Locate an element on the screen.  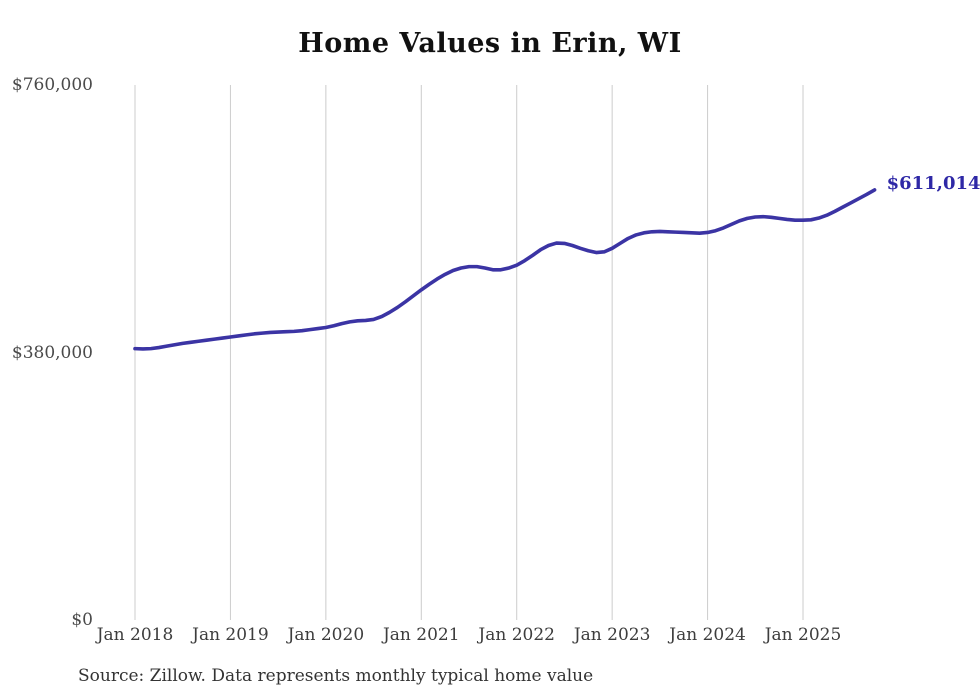
x-tick-label: Jan 2023 is located at coordinates (612, 635).